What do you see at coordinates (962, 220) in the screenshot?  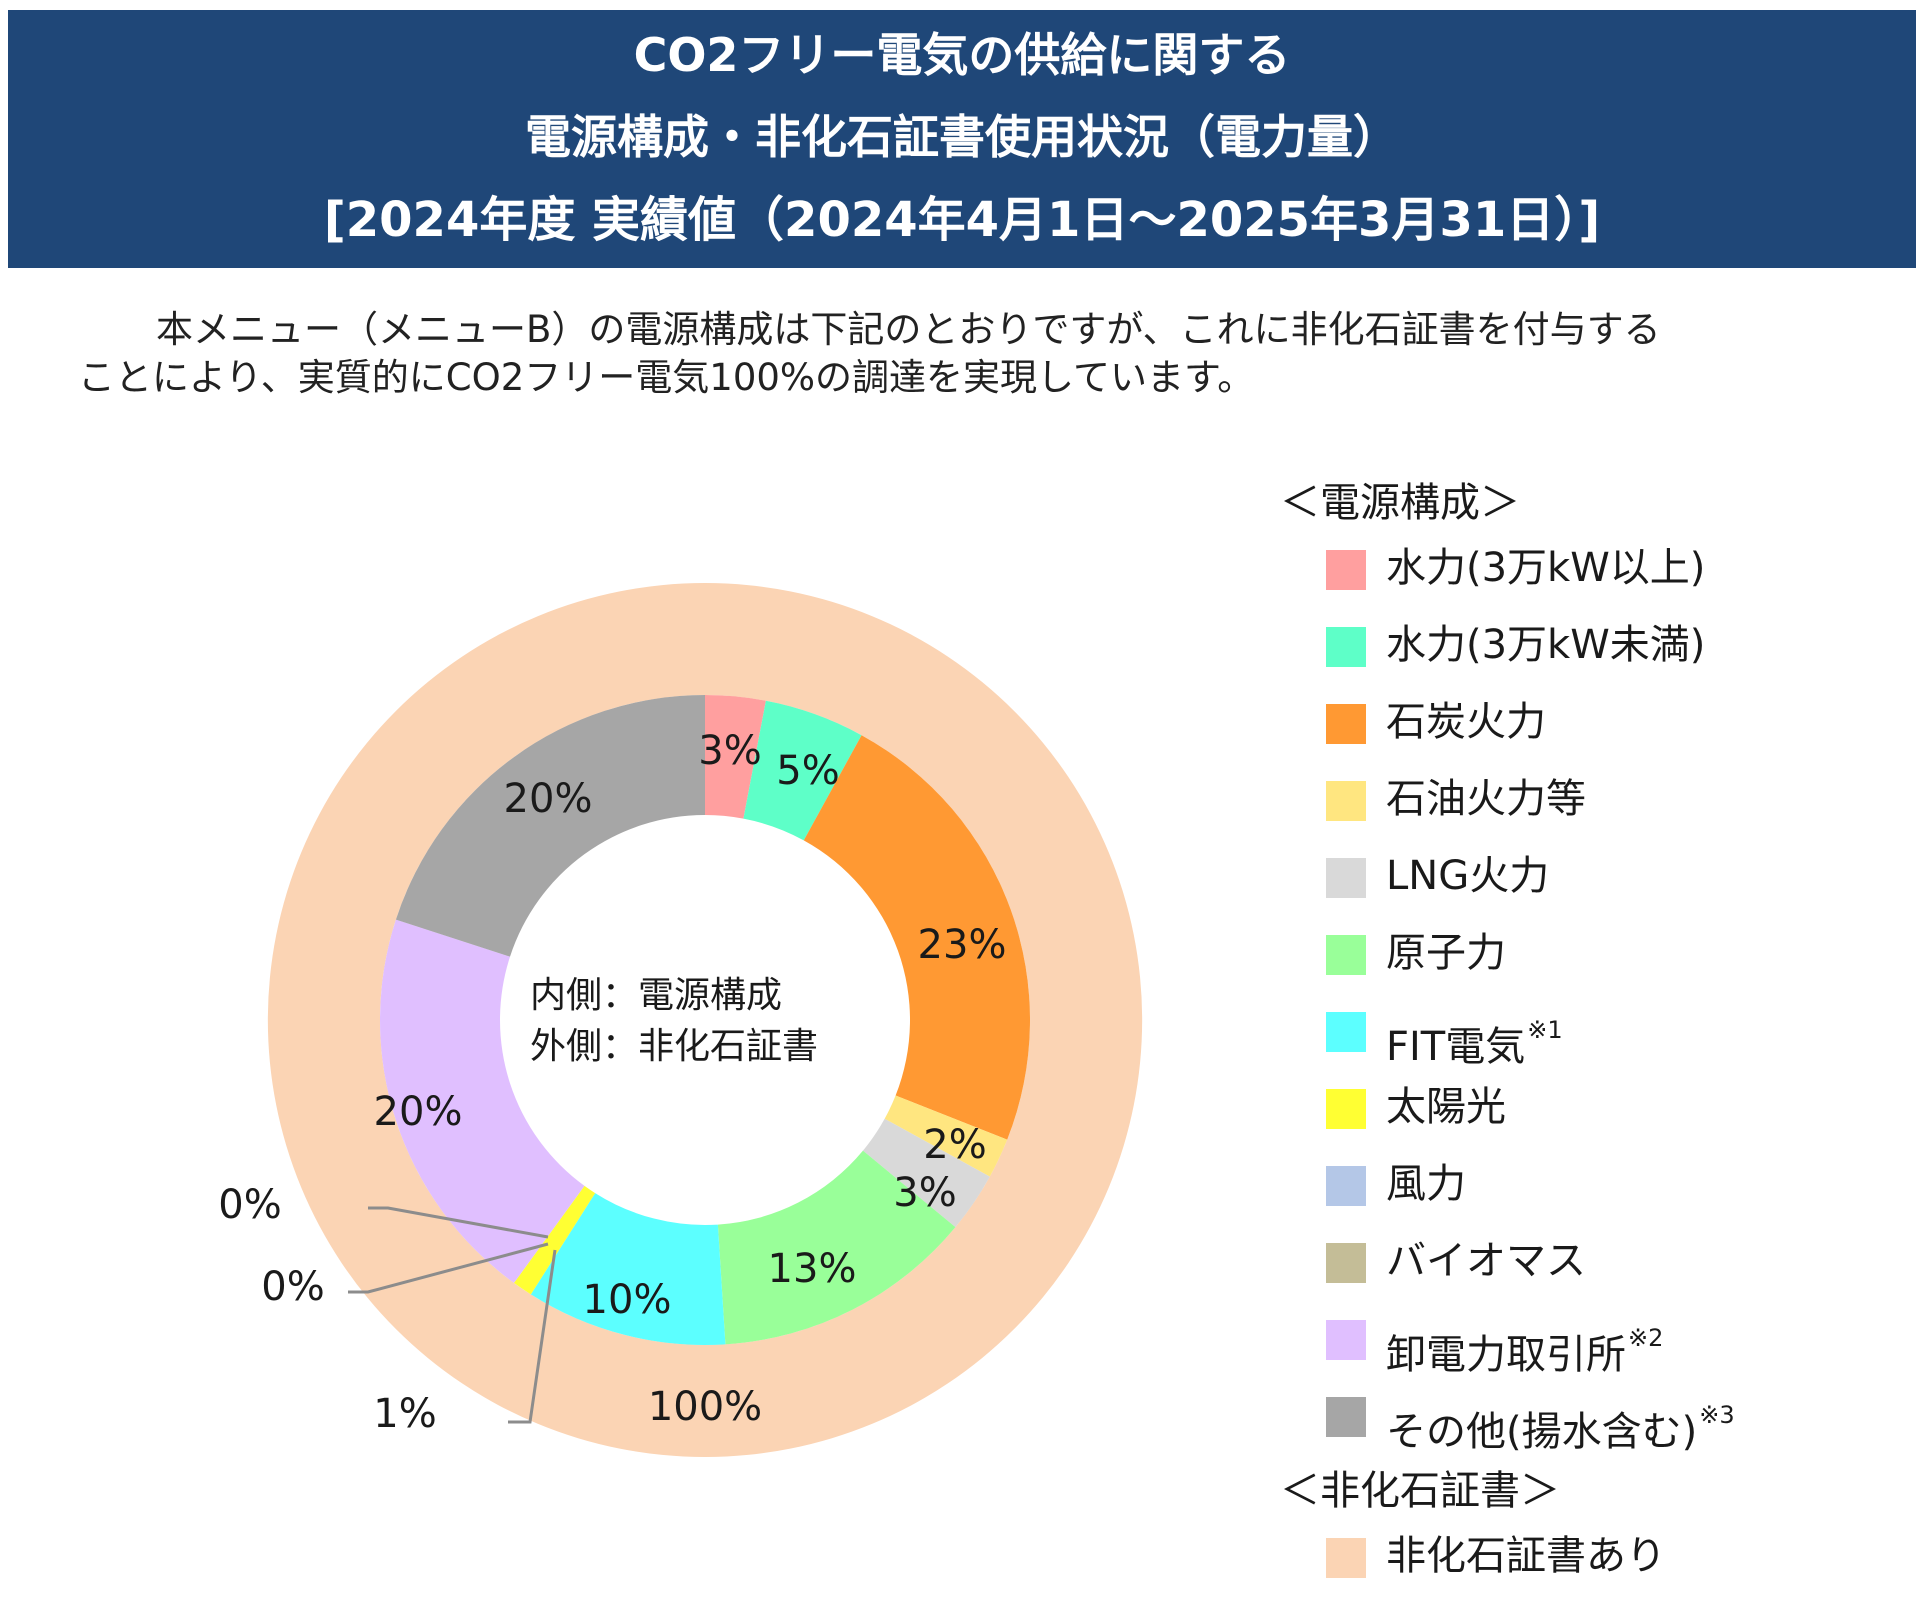 I see `title-line-3: [2024年度 実績値（2024年4月1日～2025年3月31日）]` at bounding box center [962, 220].